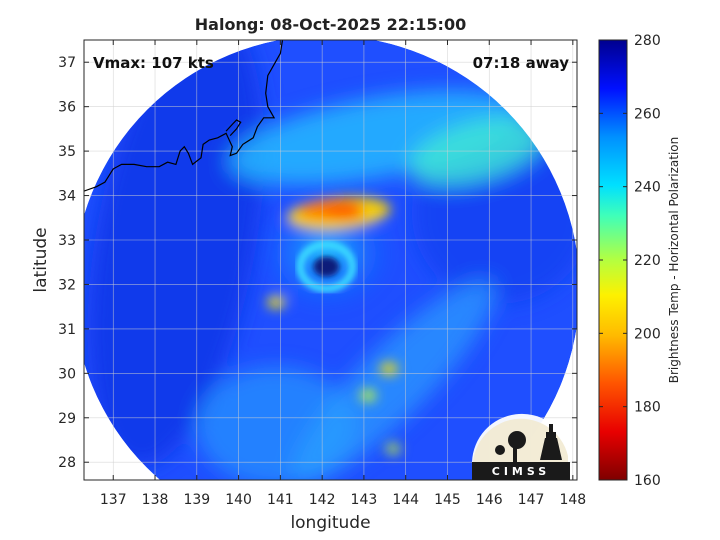 Image resolution: width=720 pixels, height=540 pixels. What do you see at coordinates (67, 330) in the screenshot?
I see `y-tick-label: 31` at bounding box center [67, 330].